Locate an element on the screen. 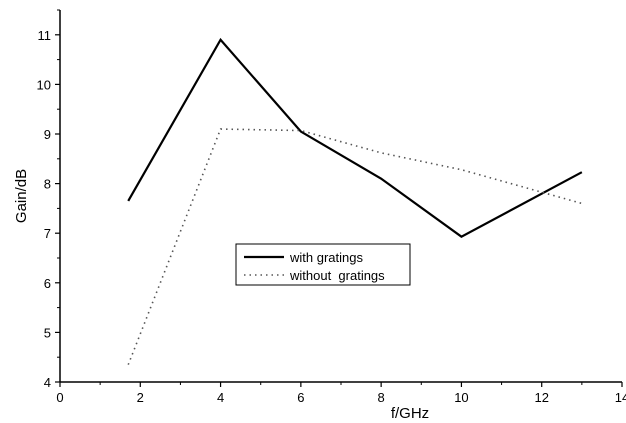 Image resolution: width=626 pixels, height=423 pixels. x-ticks: 0 2 4 6 8 10 12 14 is located at coordinates (341, 393).